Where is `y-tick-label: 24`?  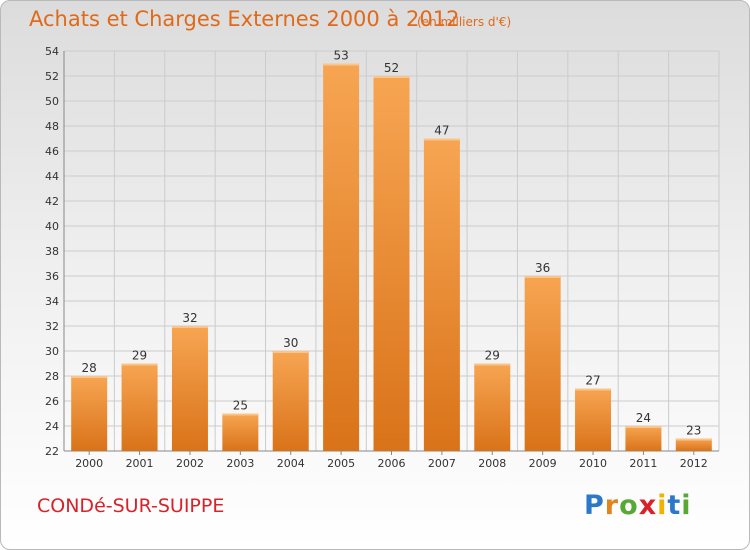
y-tick-label: 24 is located at coordinates (52, 426).